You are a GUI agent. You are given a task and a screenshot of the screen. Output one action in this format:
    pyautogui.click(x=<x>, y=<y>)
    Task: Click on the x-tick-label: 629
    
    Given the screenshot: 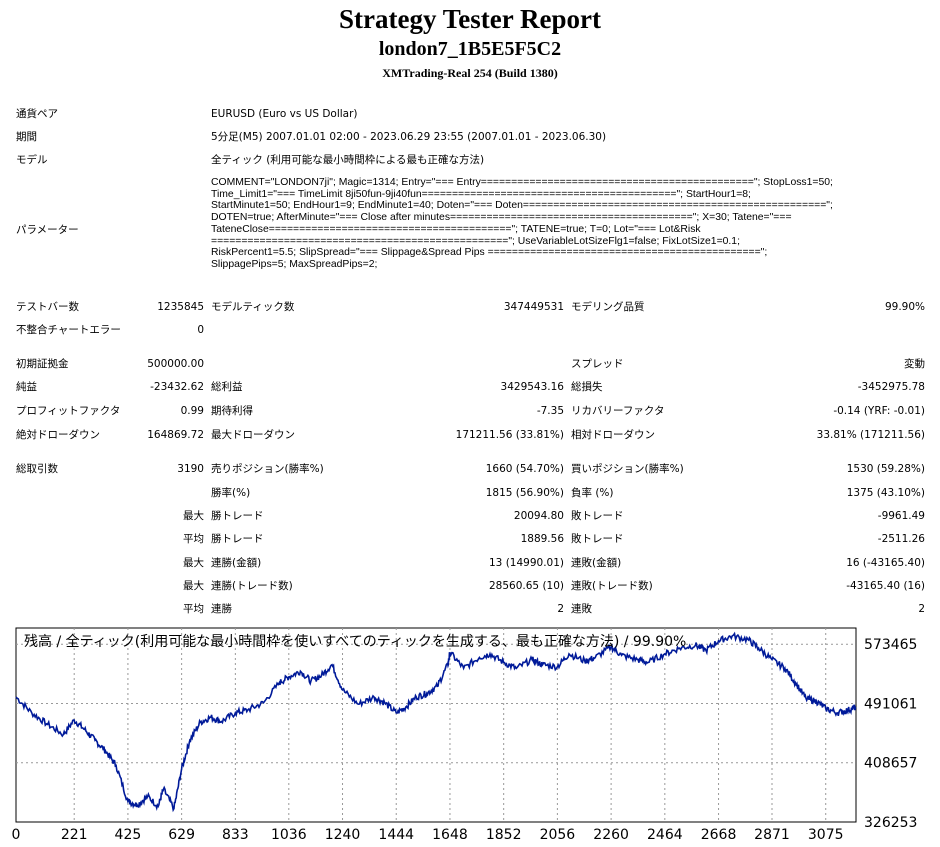 What is the action you would take?
    pyautogui.click(x=181, y=835)
    